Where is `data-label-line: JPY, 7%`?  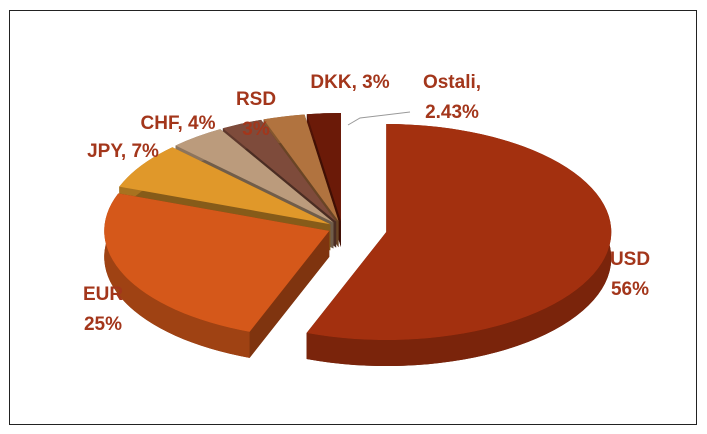
data-label-line: JPY, 7% is located at coordinates (123, 151).